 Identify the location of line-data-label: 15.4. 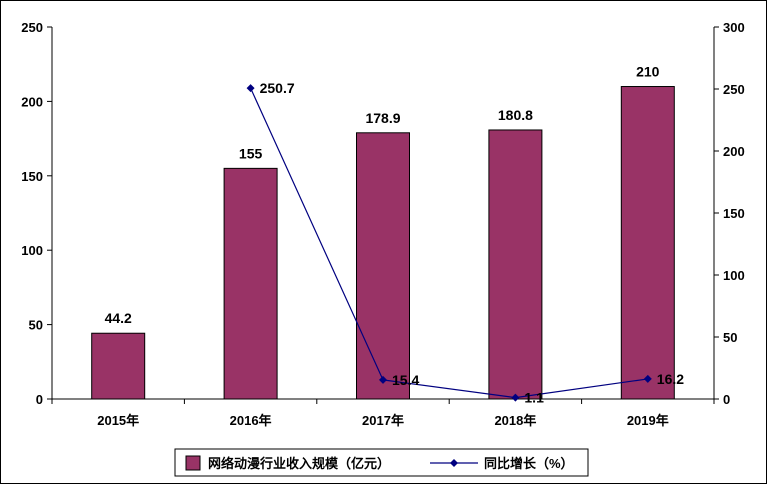
(405, 380).